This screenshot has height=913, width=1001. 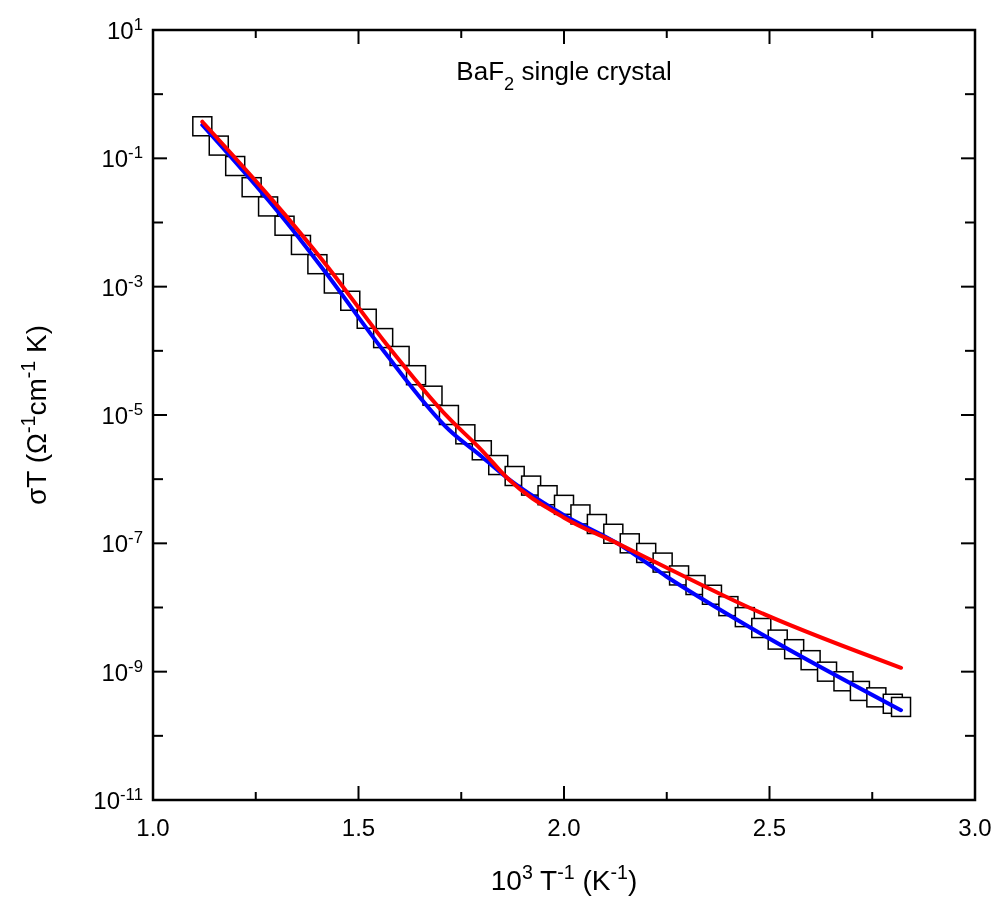 What do you see at coordinates (564, 75) in the screenshot?
I see `text: BaF$_{2}$ single crystal` at bounding box center [564, 75].